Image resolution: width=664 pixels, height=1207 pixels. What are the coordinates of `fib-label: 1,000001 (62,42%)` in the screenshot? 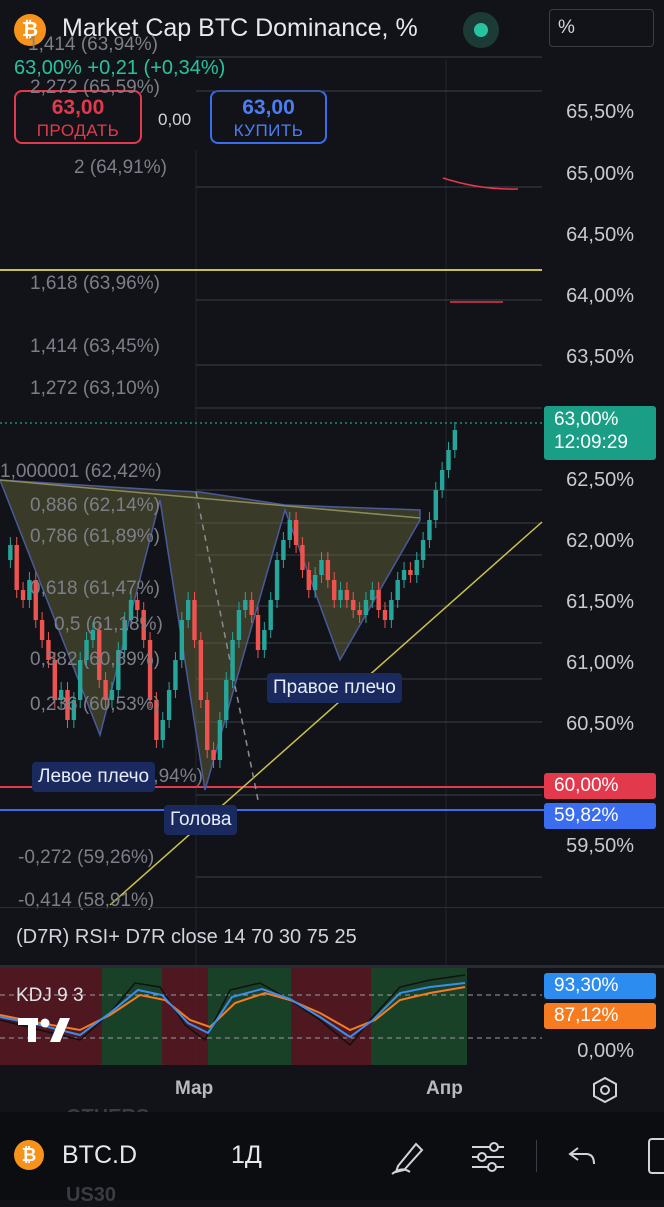 It's located at (81, 471).